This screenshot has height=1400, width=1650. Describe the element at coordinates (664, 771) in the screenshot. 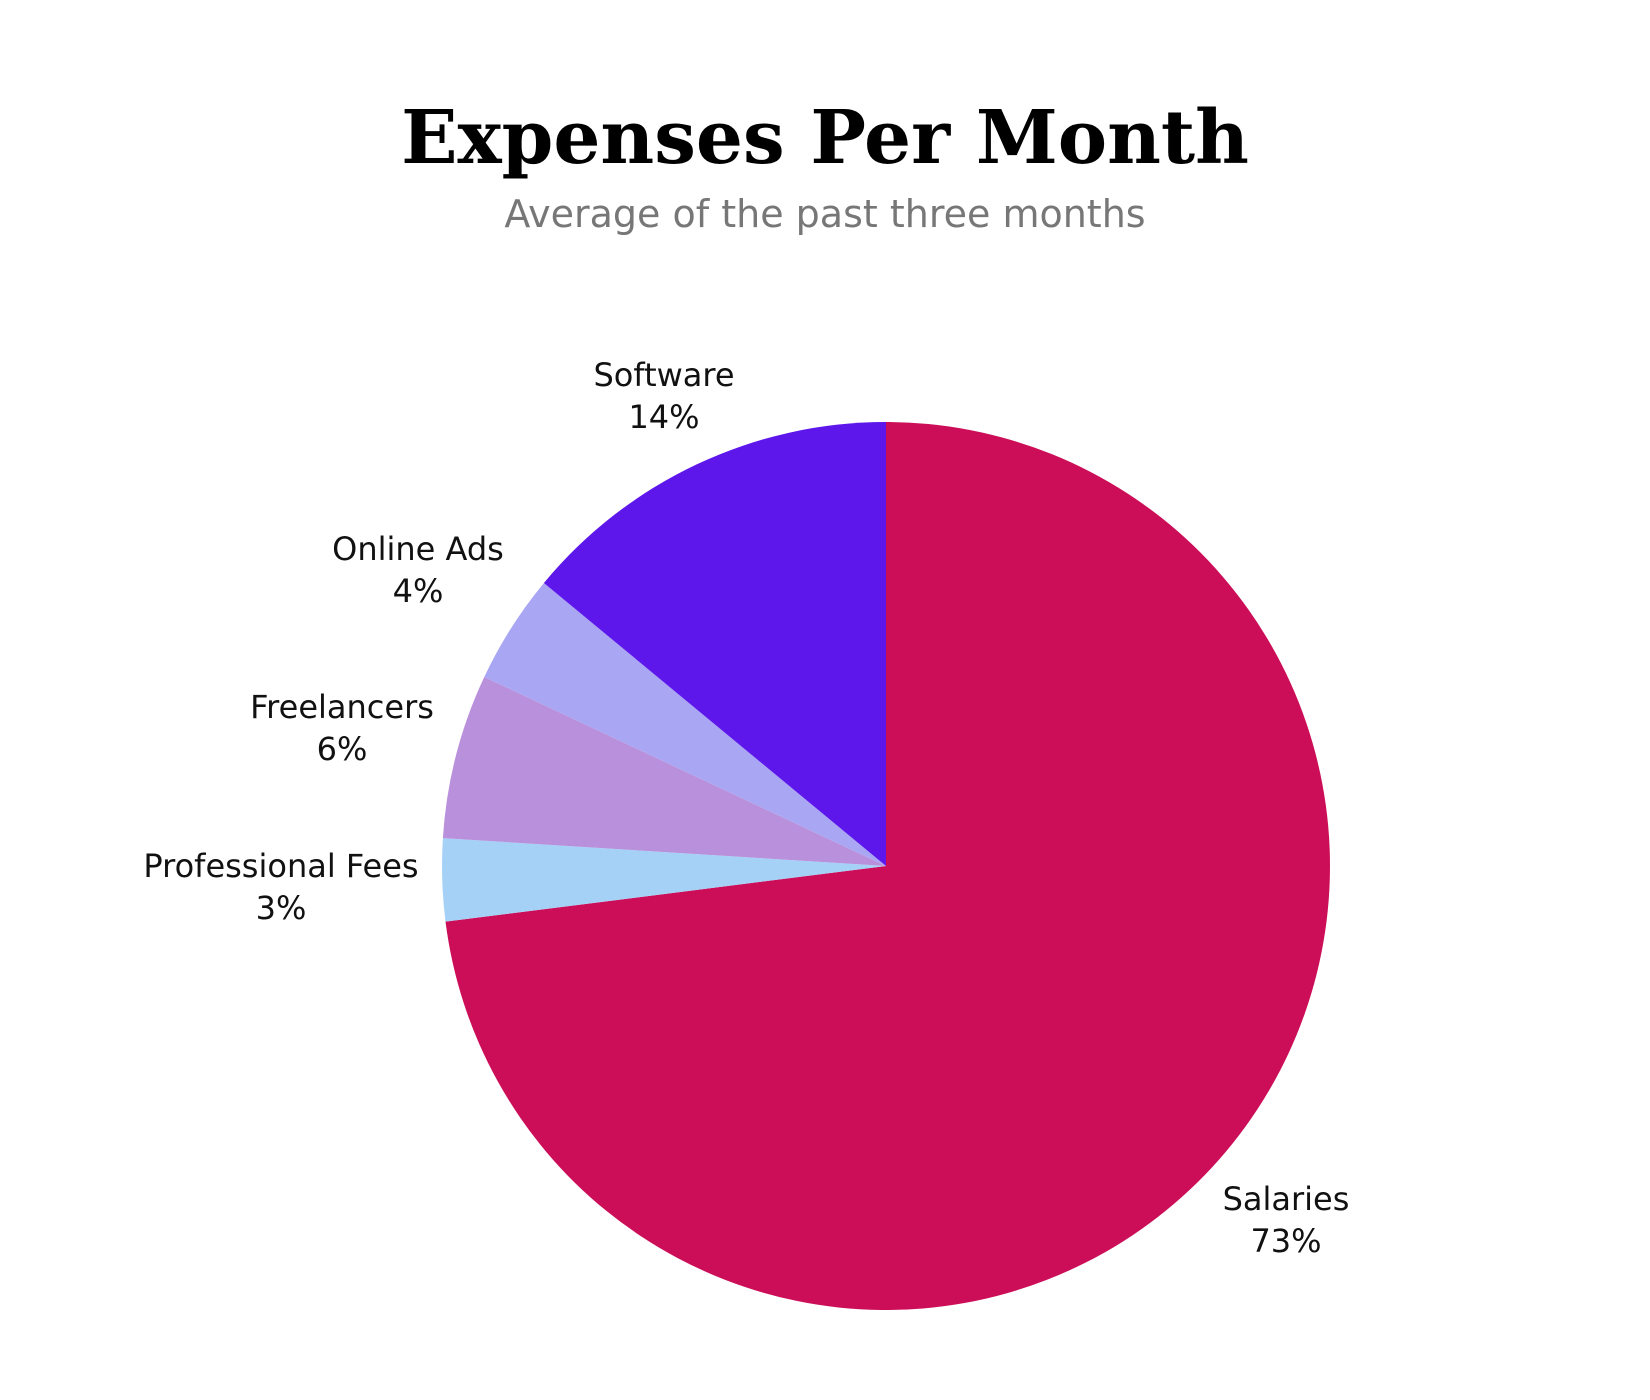

I see `pie-slice-freelancers` at that location.